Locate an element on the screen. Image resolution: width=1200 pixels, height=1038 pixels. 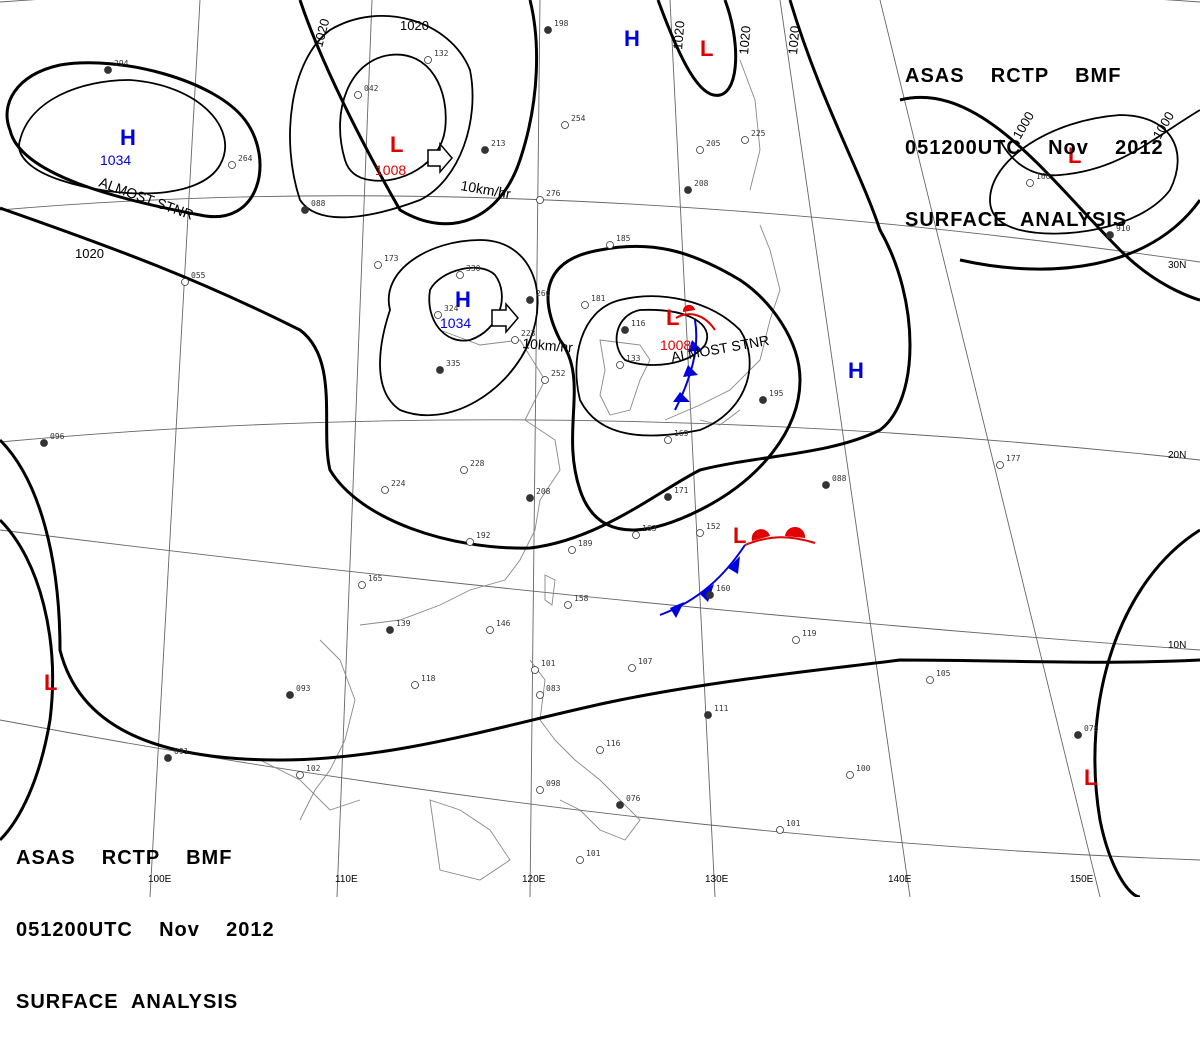
isobar-1028-west is located at coordinates (122, 137).